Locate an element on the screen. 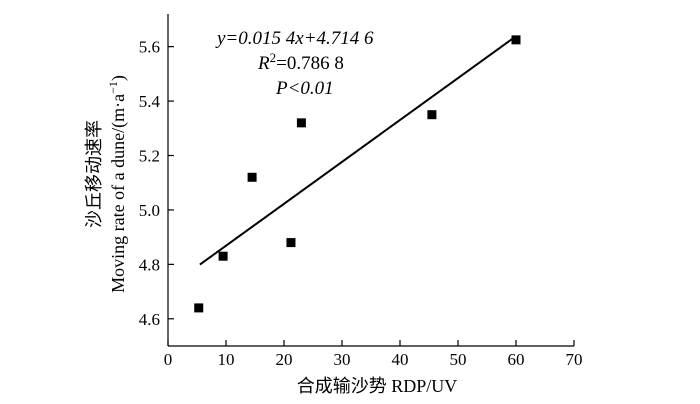  p-value-annotation: P<0.01 is located at coordinates (304, 88).